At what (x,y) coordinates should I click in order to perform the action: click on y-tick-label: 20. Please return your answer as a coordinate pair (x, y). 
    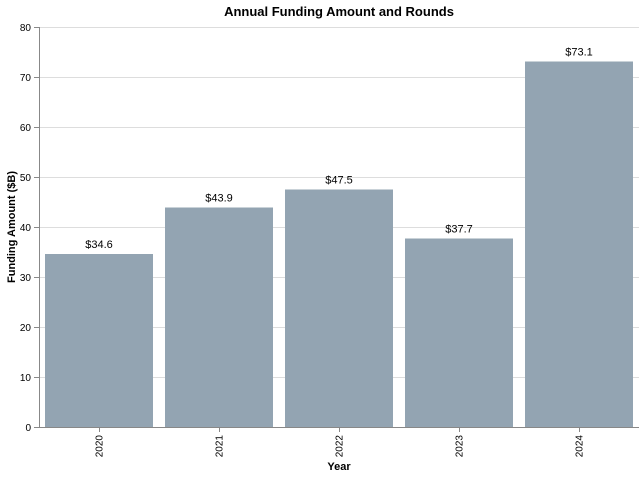
    Looking at the image, I should click on (26, 328).